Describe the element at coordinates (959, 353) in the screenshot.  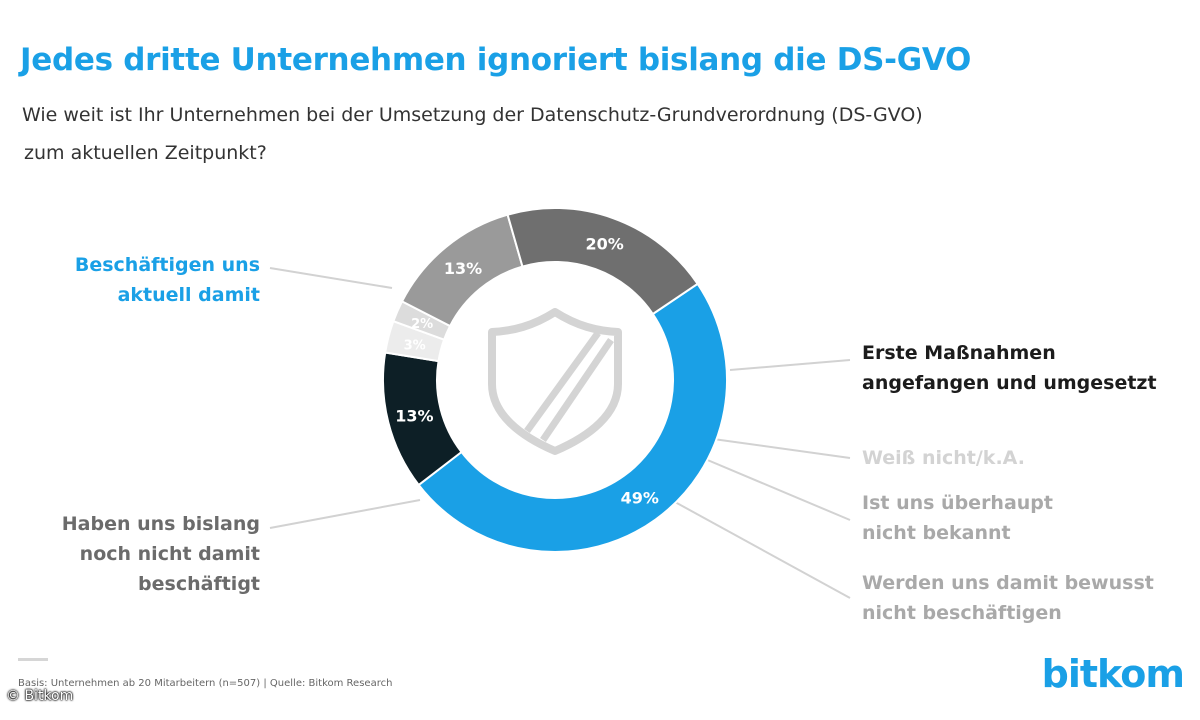
I see `legend-label-line: Erste Maßnahmen` at that location.